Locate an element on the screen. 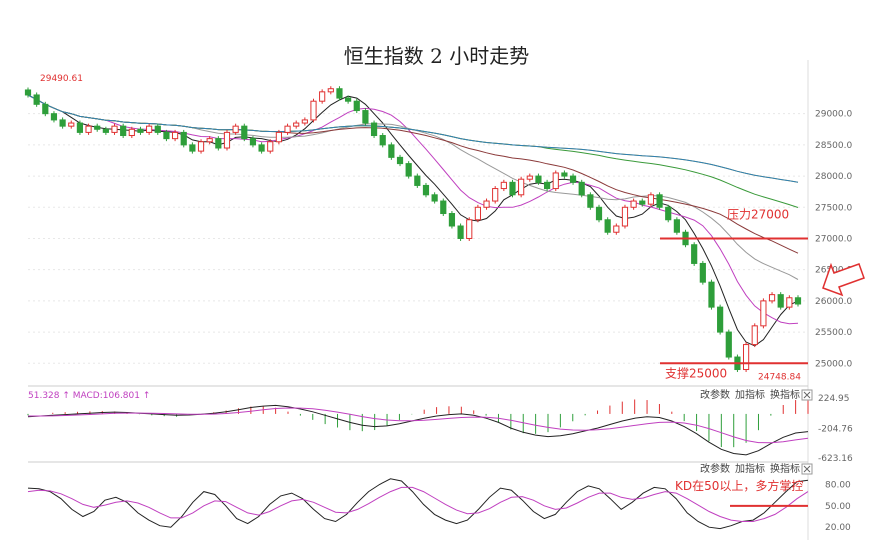  kd-tick-label: 80.00 is located at coordinates (838, 486).